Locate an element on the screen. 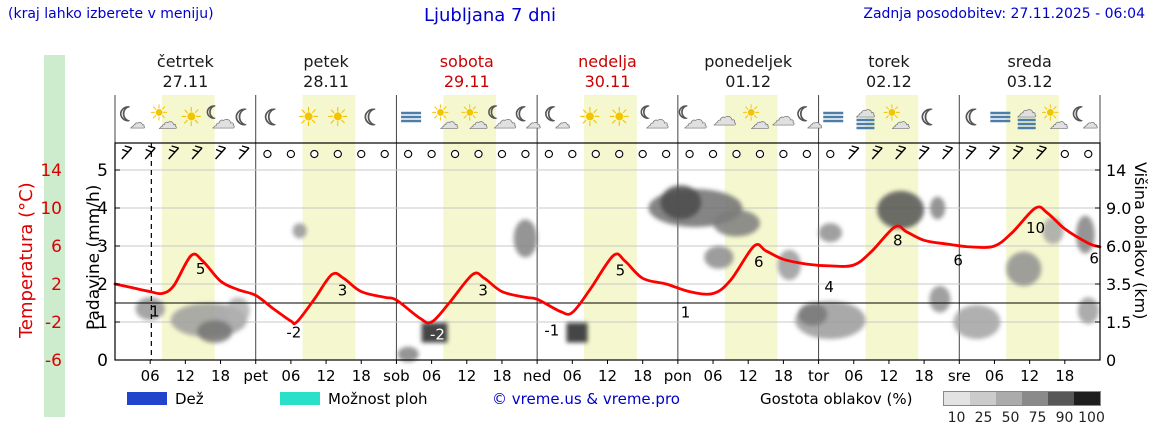 The width and height of the screenshot is (1152, 443). precip-tick-label: 0 is located at coordinates (102, 361).